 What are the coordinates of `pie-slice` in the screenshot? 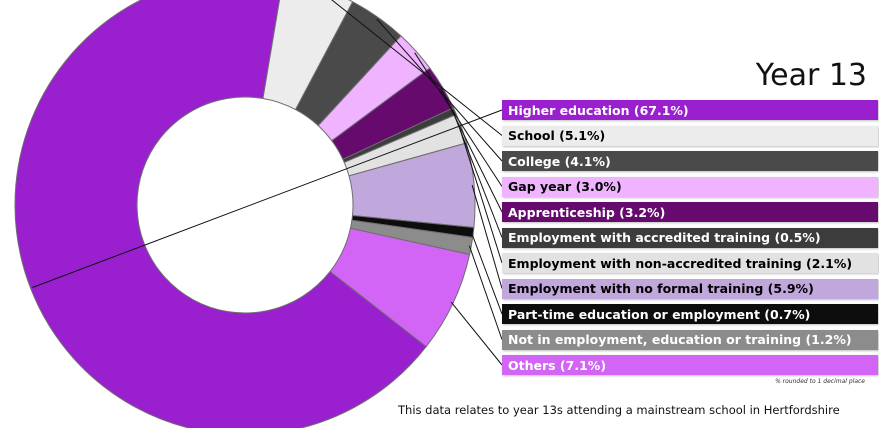 It's located at (400, 287).